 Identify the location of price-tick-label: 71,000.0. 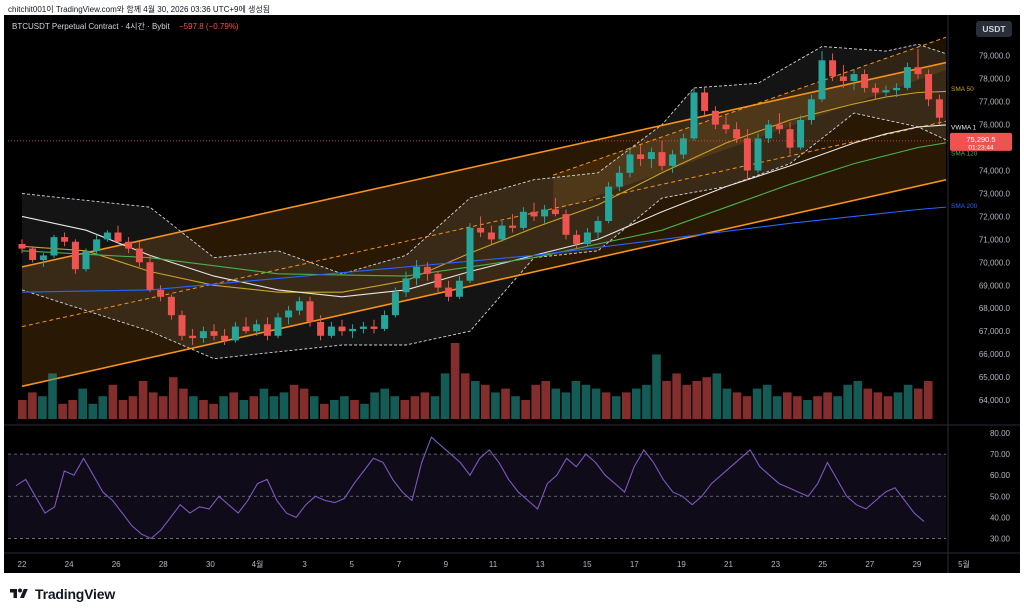
(995, 239).